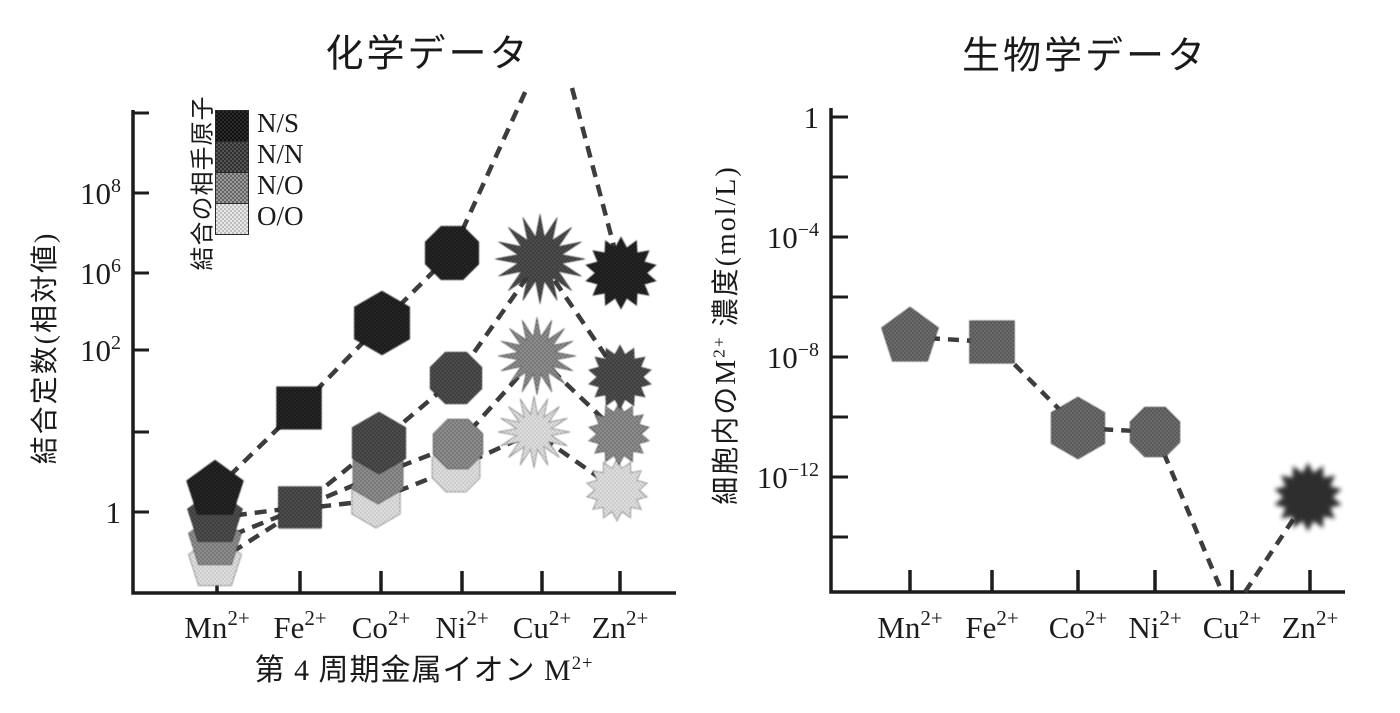 The image size is (1400, 713). What do you see at coordinates (793, 357) in the screenshot?
I see `y-tick-label: 10⁻⁸` at bounding box center [793, 357].